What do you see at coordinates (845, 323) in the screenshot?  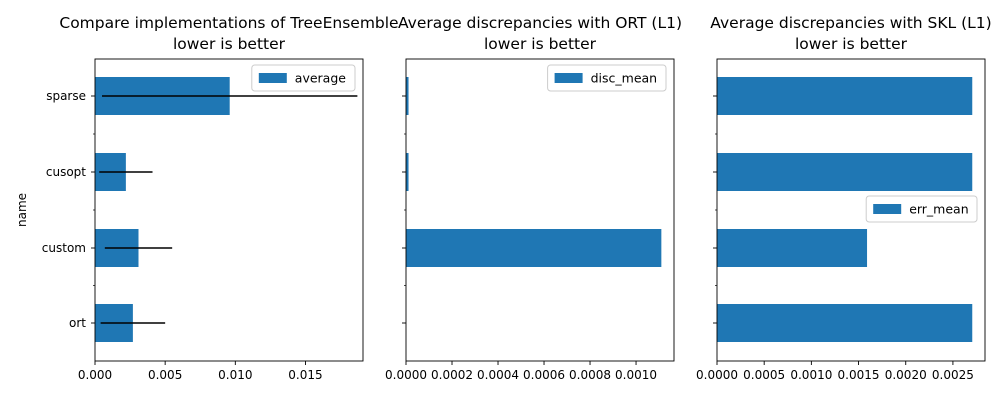 I see `bar-ort` at bounding box center [845, 323].